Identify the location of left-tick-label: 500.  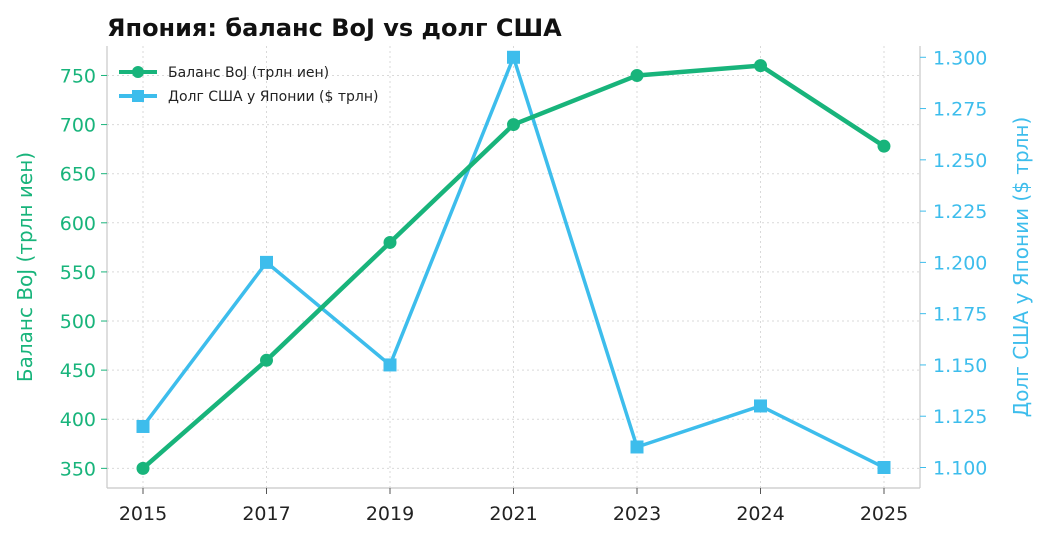
(78, 322).